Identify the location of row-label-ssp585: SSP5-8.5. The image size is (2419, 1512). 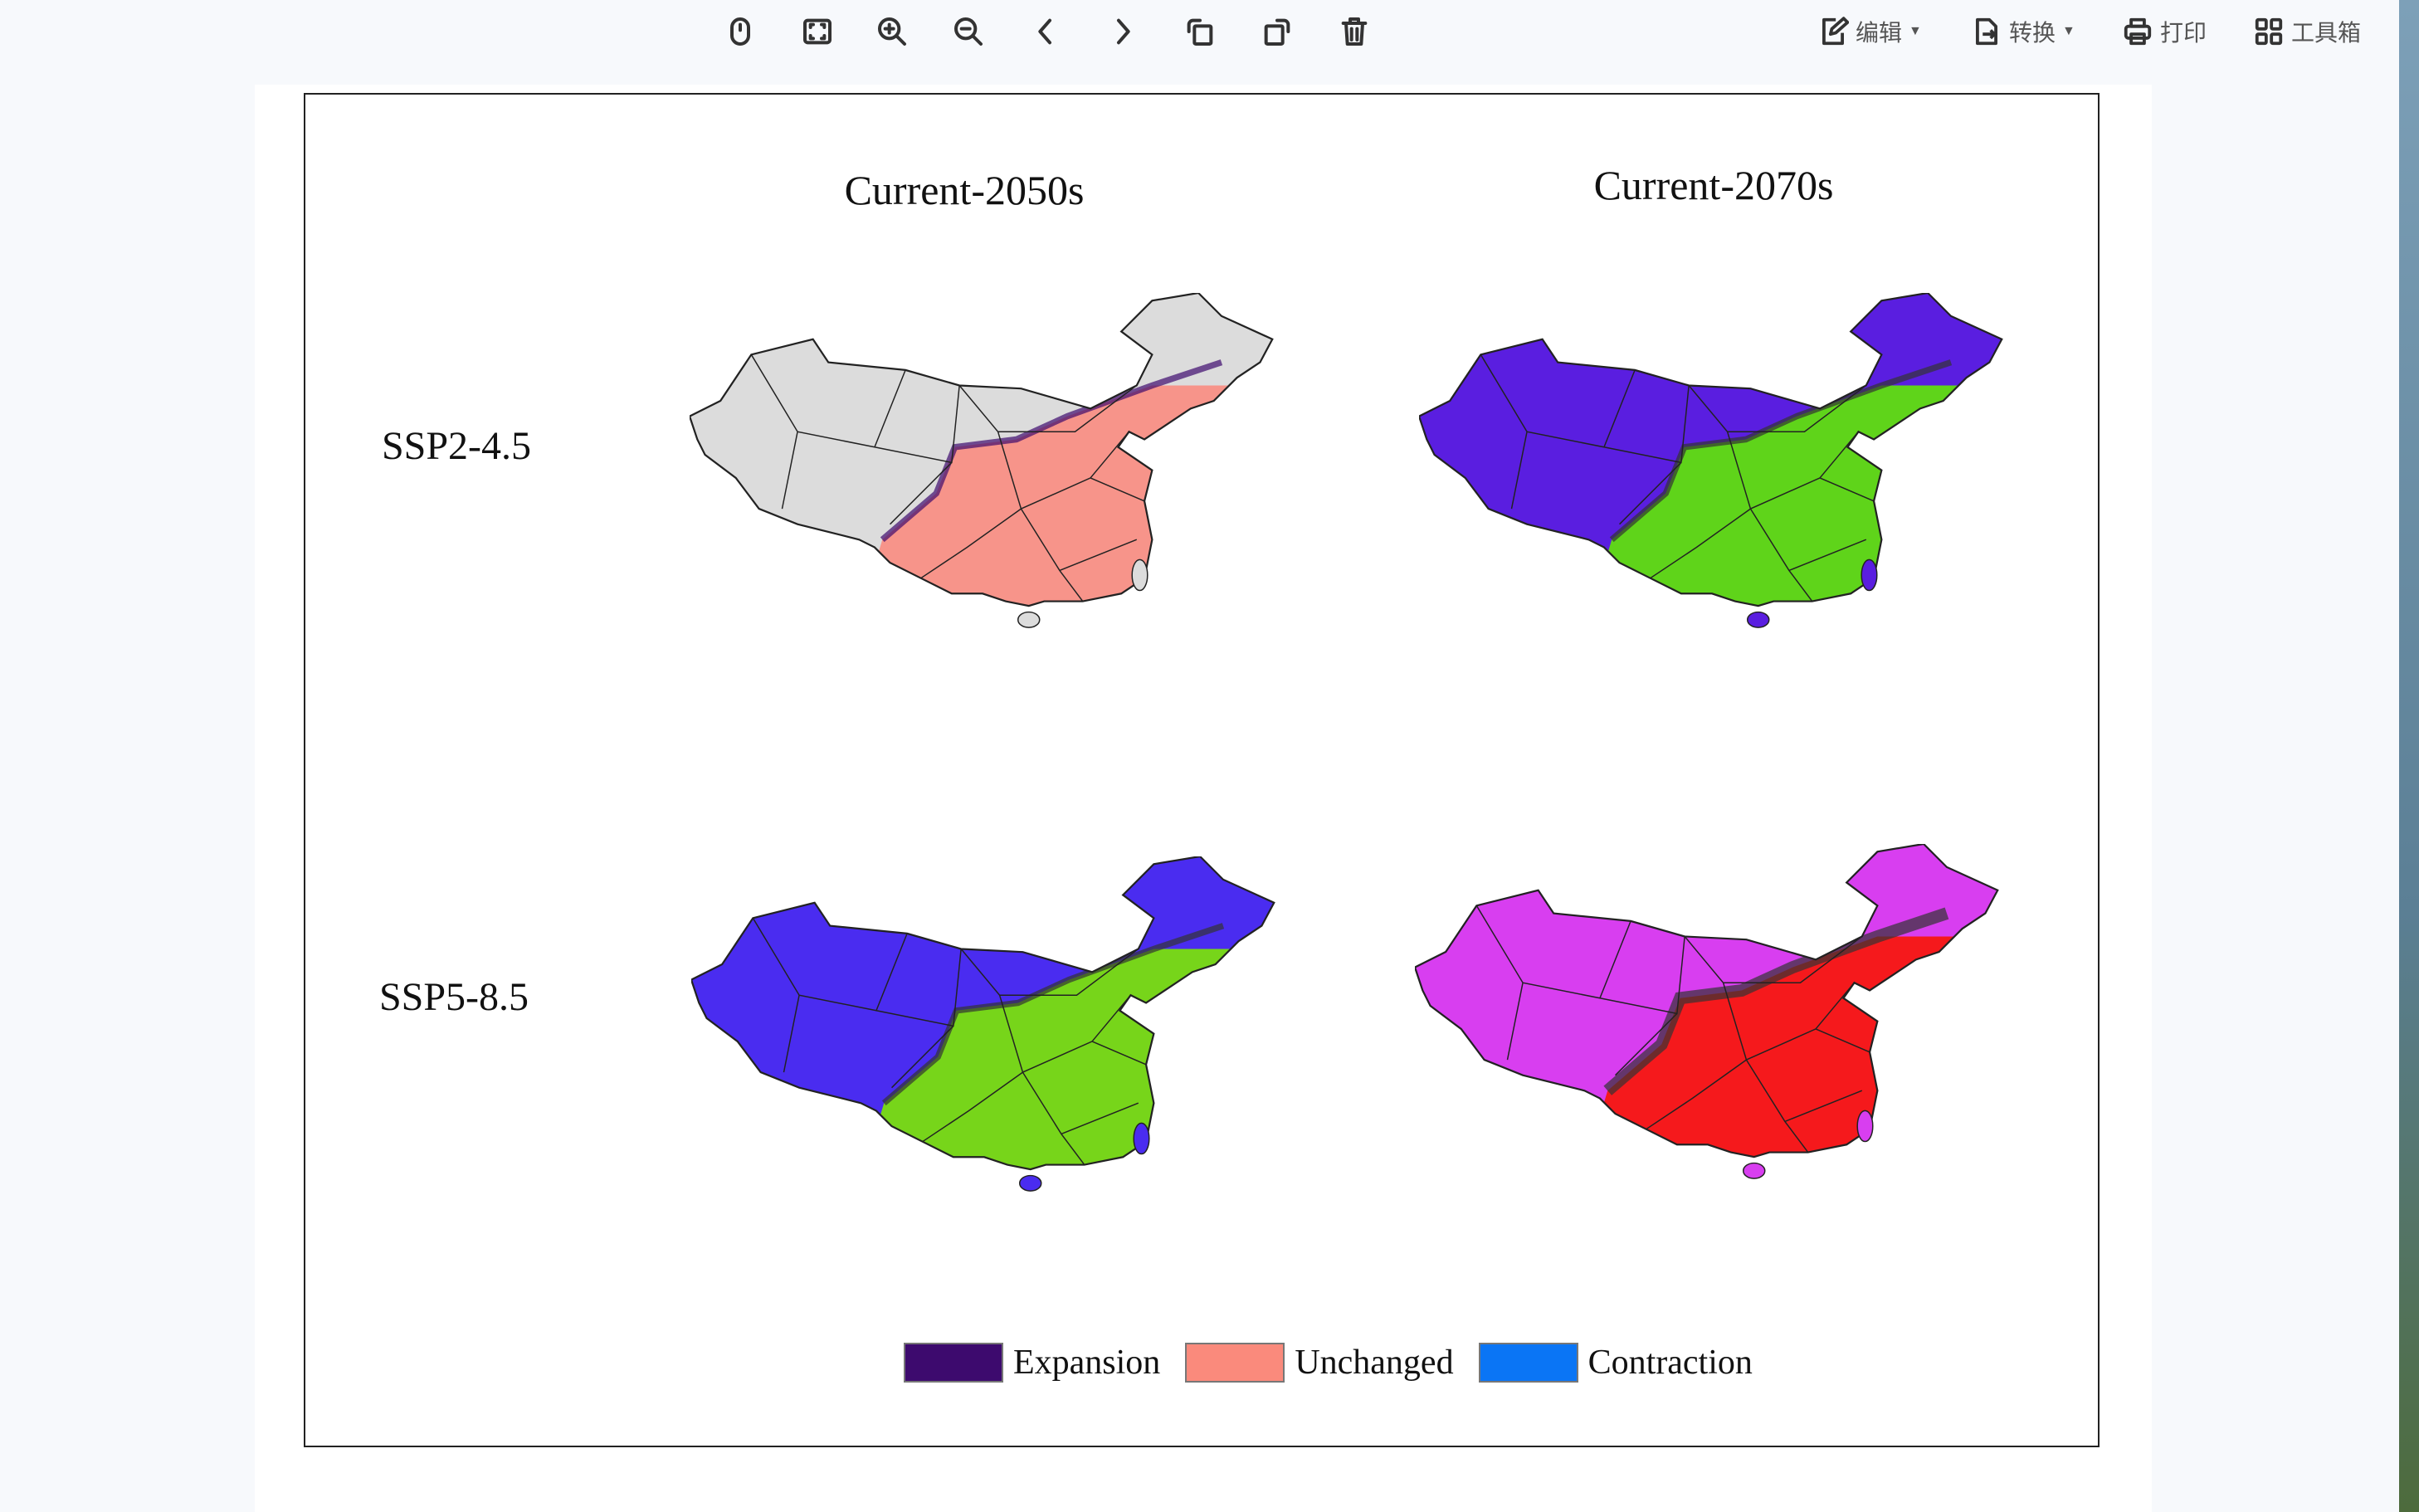
(453, 997).